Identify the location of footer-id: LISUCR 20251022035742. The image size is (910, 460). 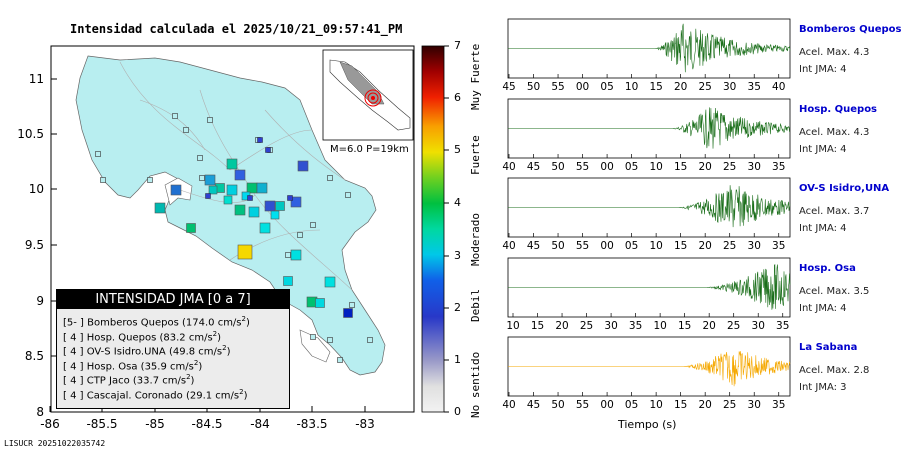
(55, 443).